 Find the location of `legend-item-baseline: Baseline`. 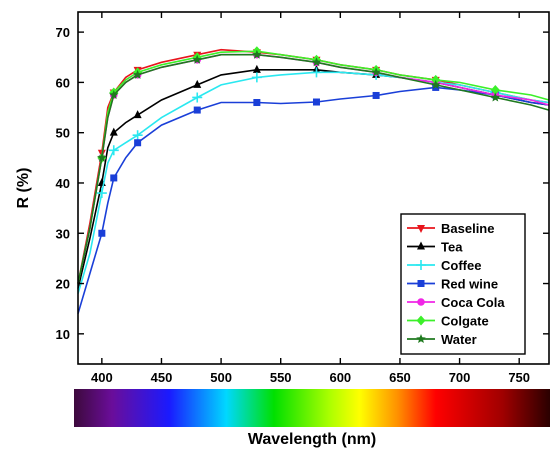

legend-item-baseline: Baseline is located at coordinates (450, 228).